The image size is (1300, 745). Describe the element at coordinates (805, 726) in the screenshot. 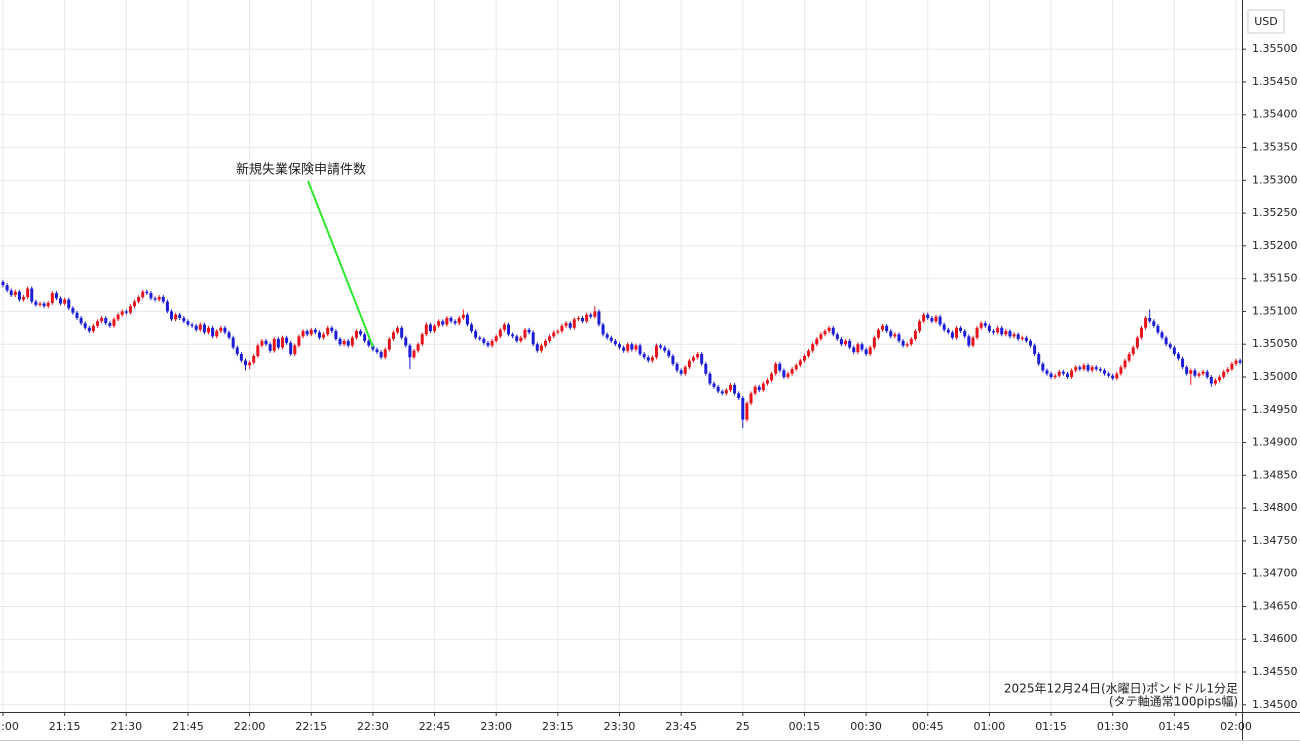

I see `x-tick-label: 00:15` at that location.